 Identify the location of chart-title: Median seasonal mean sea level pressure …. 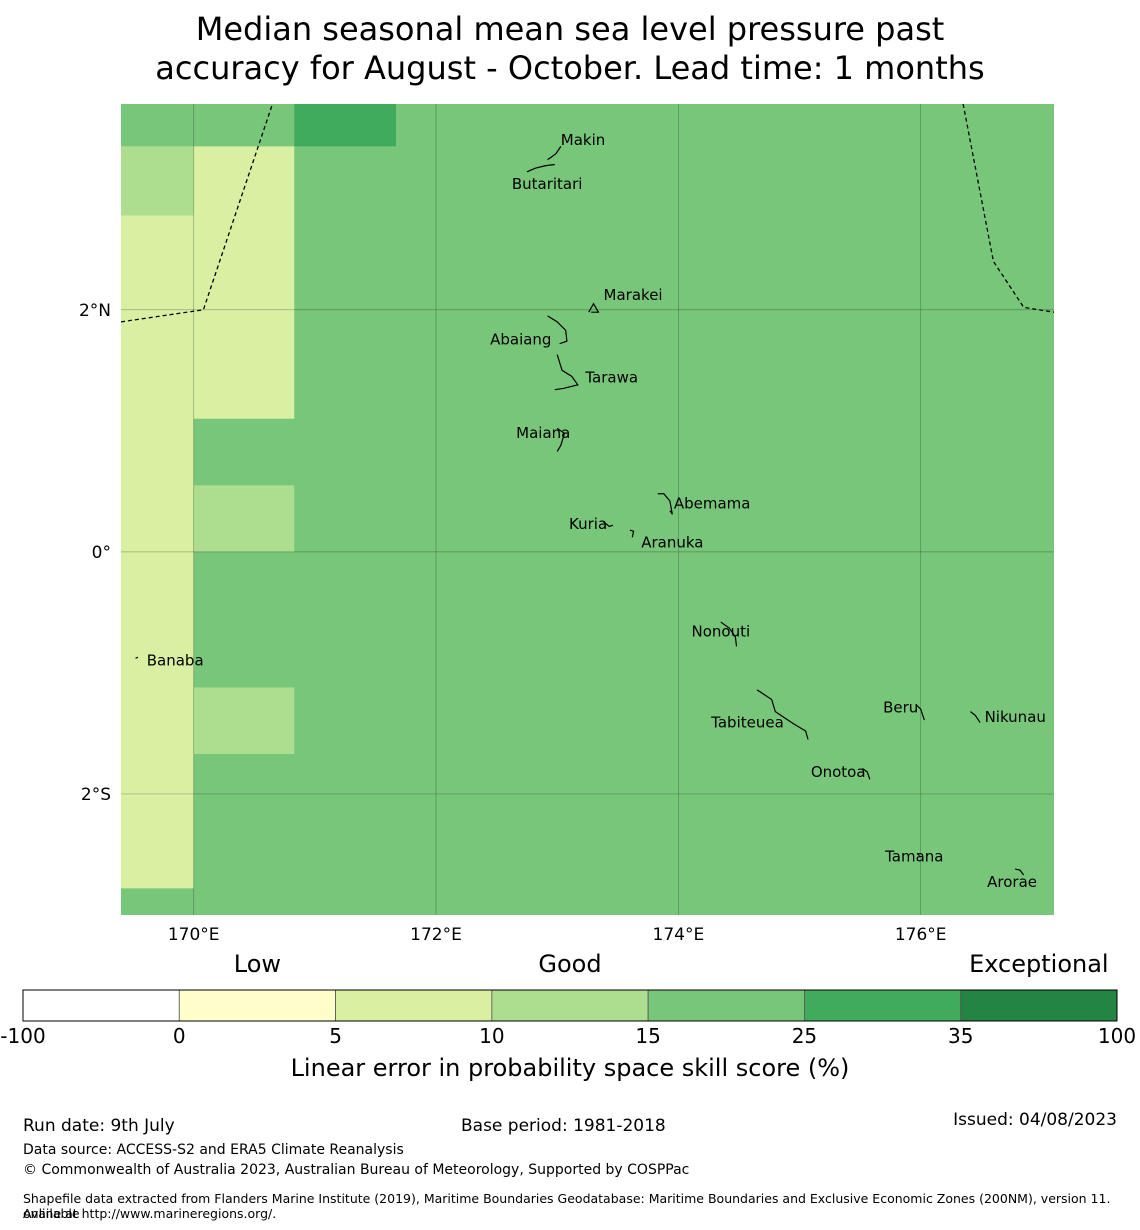
(570, 49).